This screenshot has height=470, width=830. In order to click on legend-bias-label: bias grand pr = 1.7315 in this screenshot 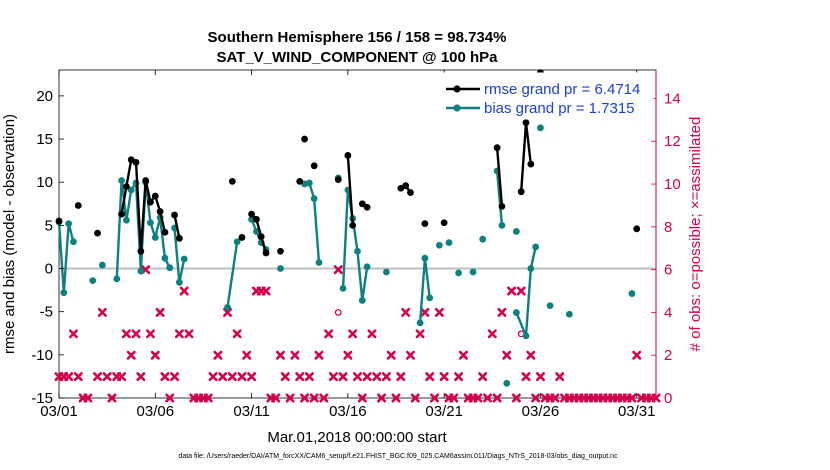, I will do `click(559, 108)`.